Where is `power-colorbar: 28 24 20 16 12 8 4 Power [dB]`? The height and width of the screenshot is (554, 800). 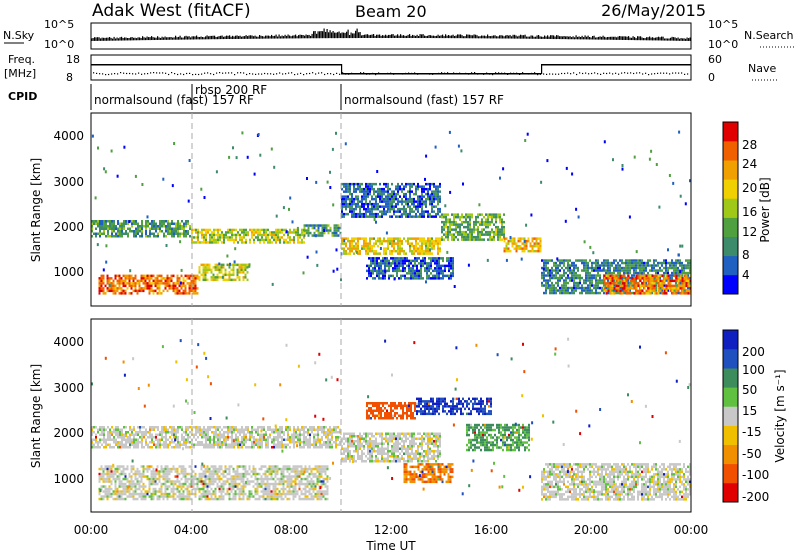
power-colorbar: 28 24 20 16 12 8 4 Power [dB] is located at coordinates (747, 208).